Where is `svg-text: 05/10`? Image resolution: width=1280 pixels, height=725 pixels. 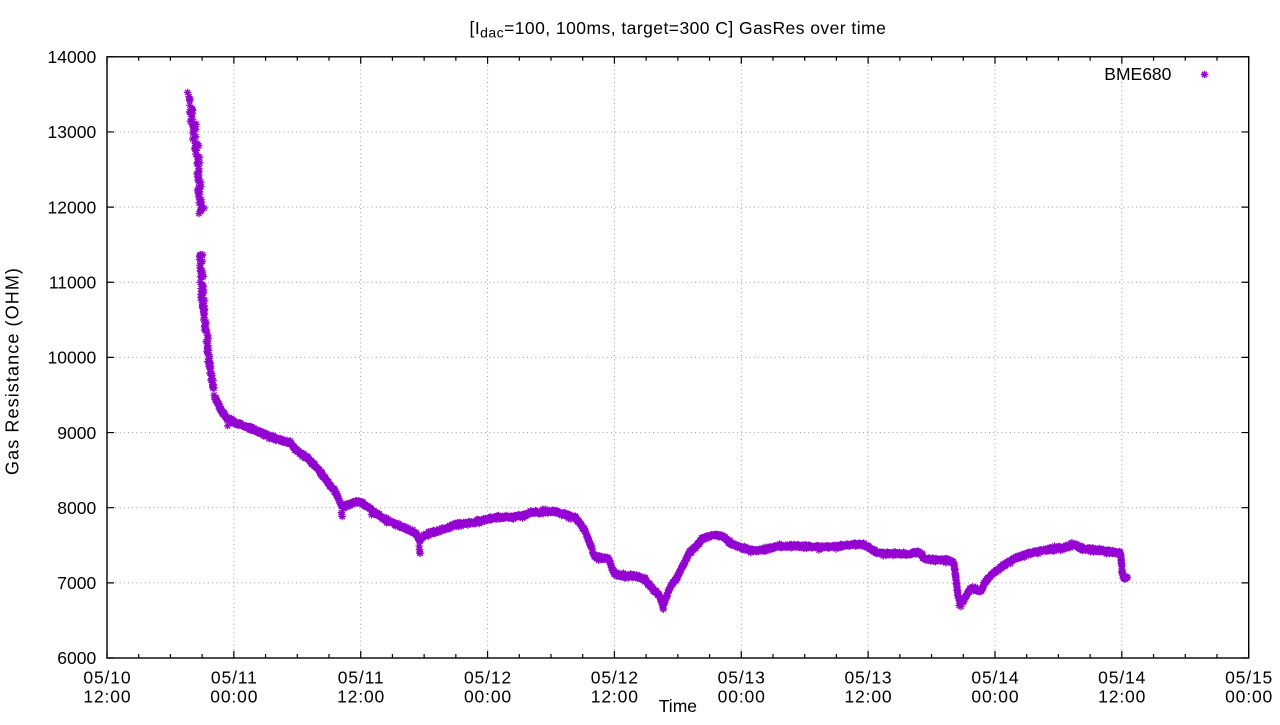 svg-text: 05/10 is located at coordinates (107, 678).